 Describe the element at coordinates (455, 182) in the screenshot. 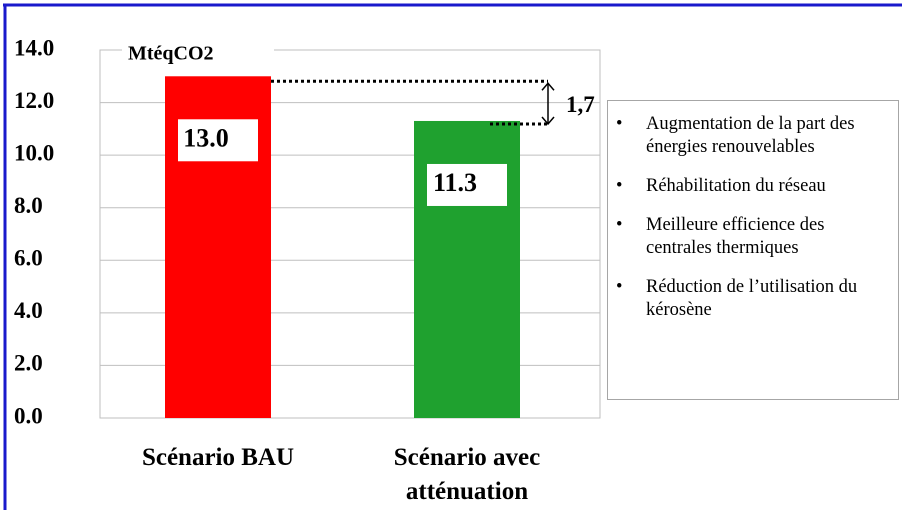

I see `value-label: 11.3` at that location.